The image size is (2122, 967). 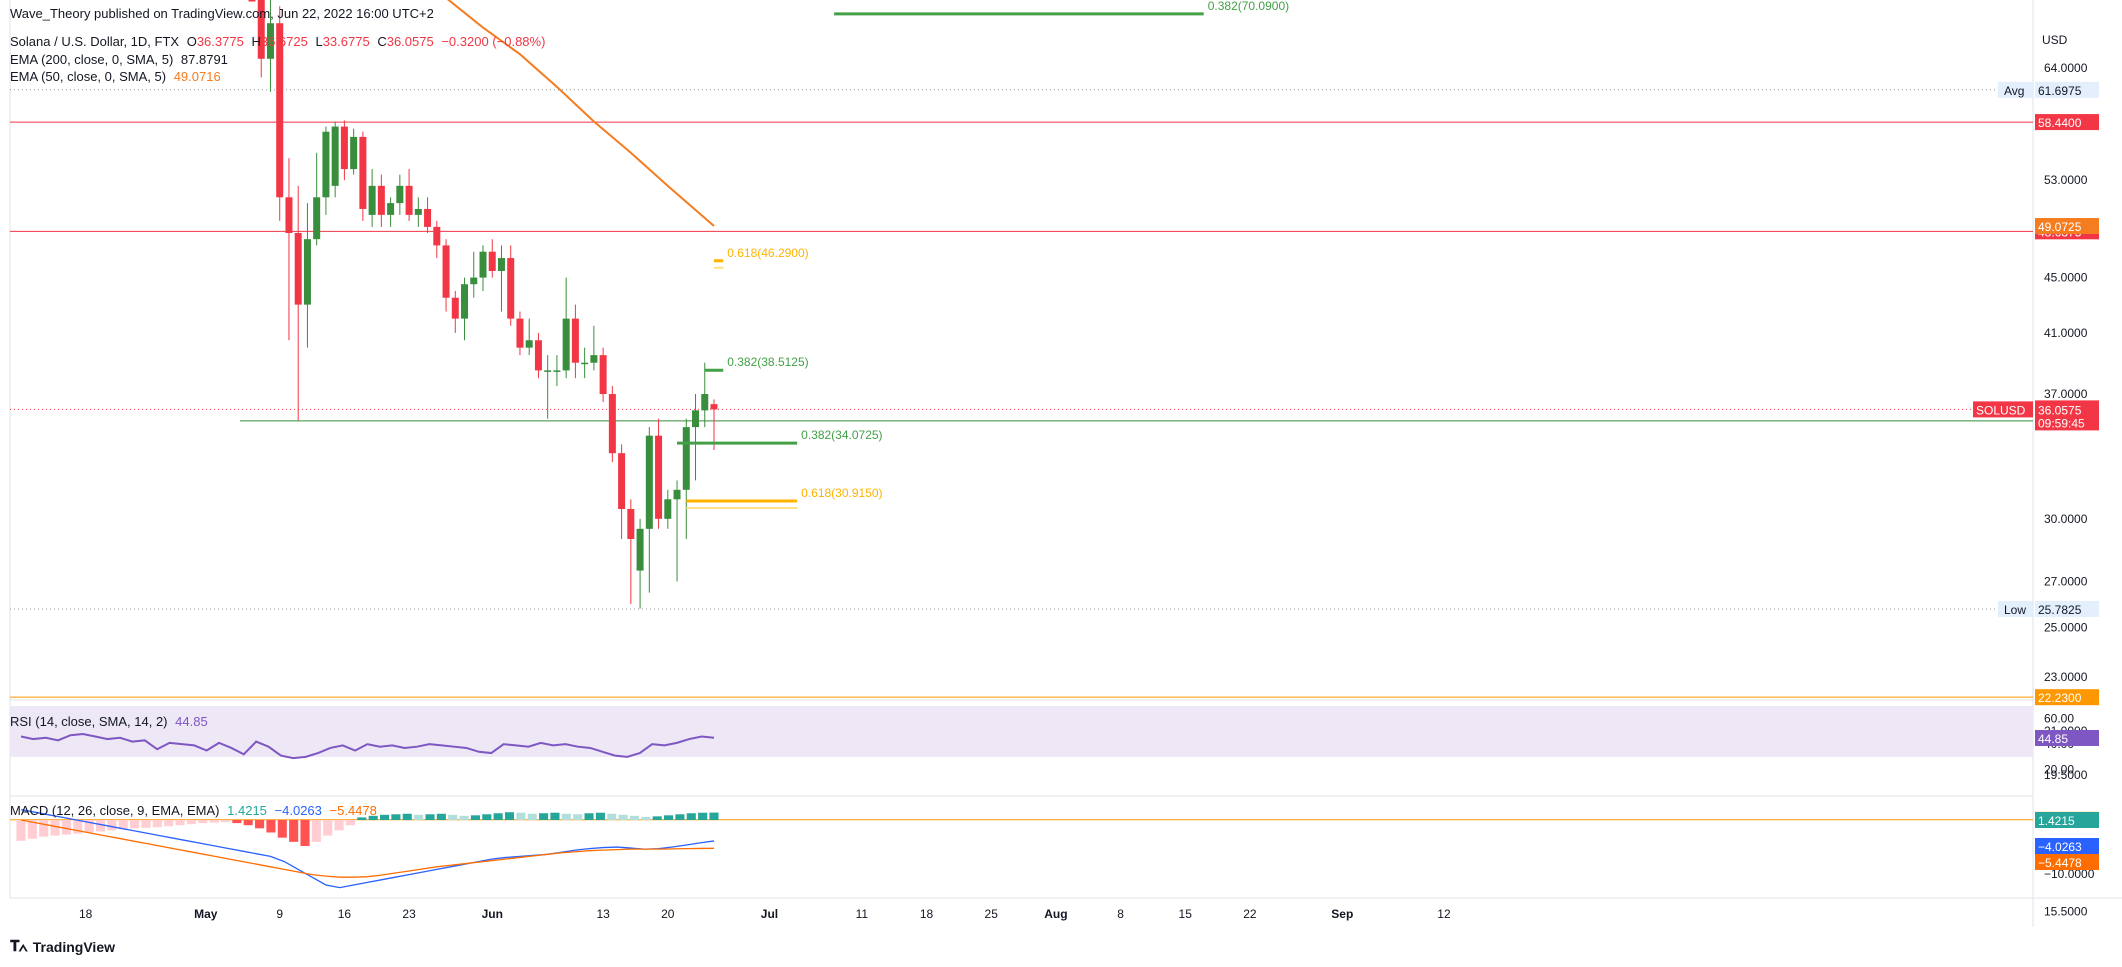 What do you see at coordinates (409, 914) in the screenshot?
I see `x-tick-label: 23` at bounding box center [409, 914].